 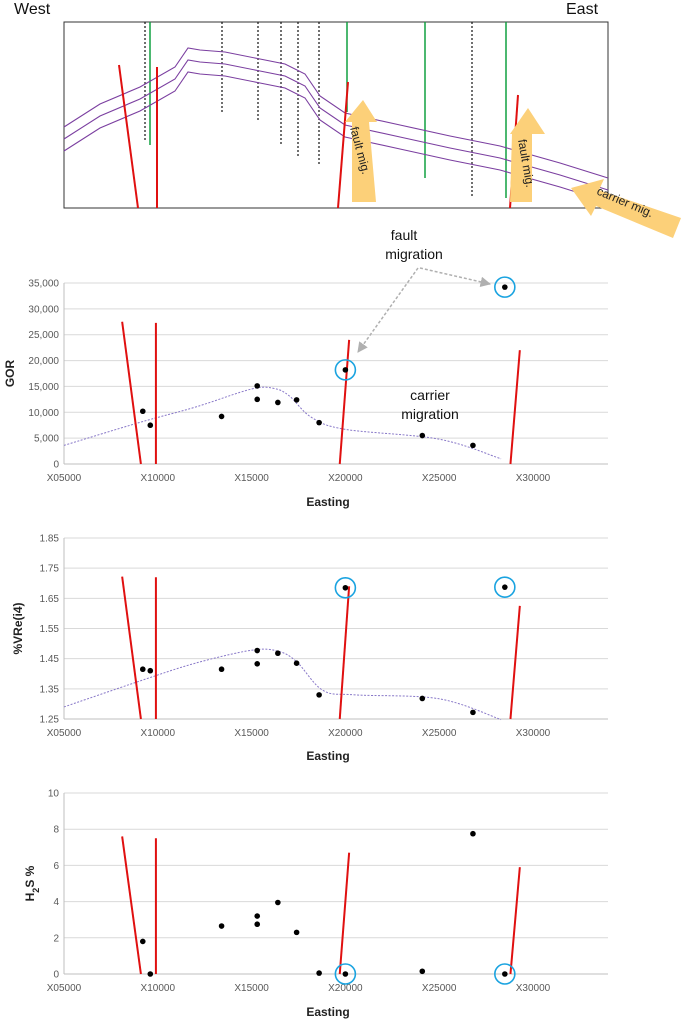 What do you see at coordinates (50, 569) in the screenshot?
I see `y-tick-label: 1.75` at bounding box center [50, 569].